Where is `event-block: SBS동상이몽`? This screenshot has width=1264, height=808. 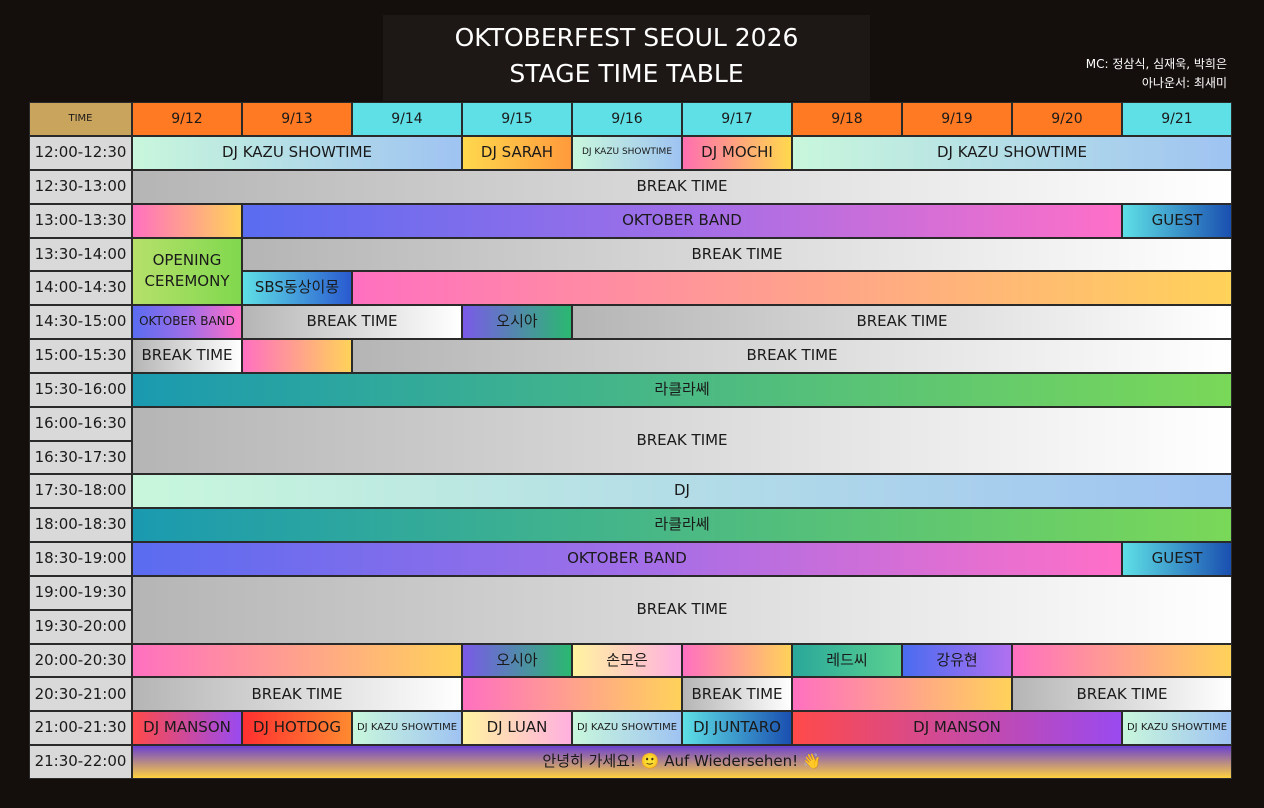 event-block: SBS동상이몽 is located at coordinates (297, 288).